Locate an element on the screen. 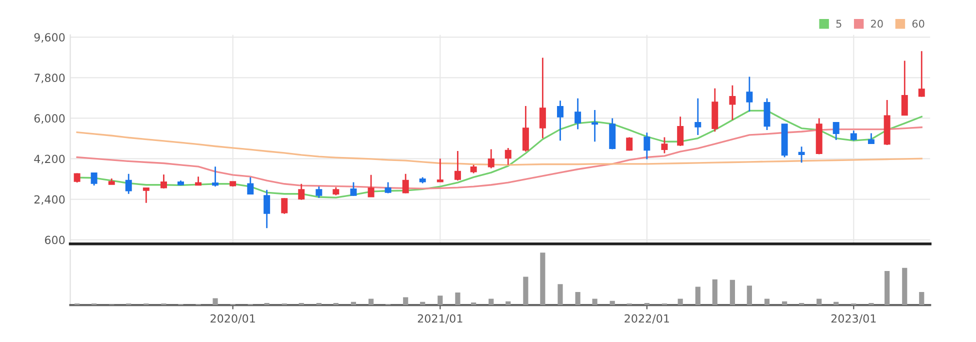  legend-label: 60 is located at coordinates (918, 24).